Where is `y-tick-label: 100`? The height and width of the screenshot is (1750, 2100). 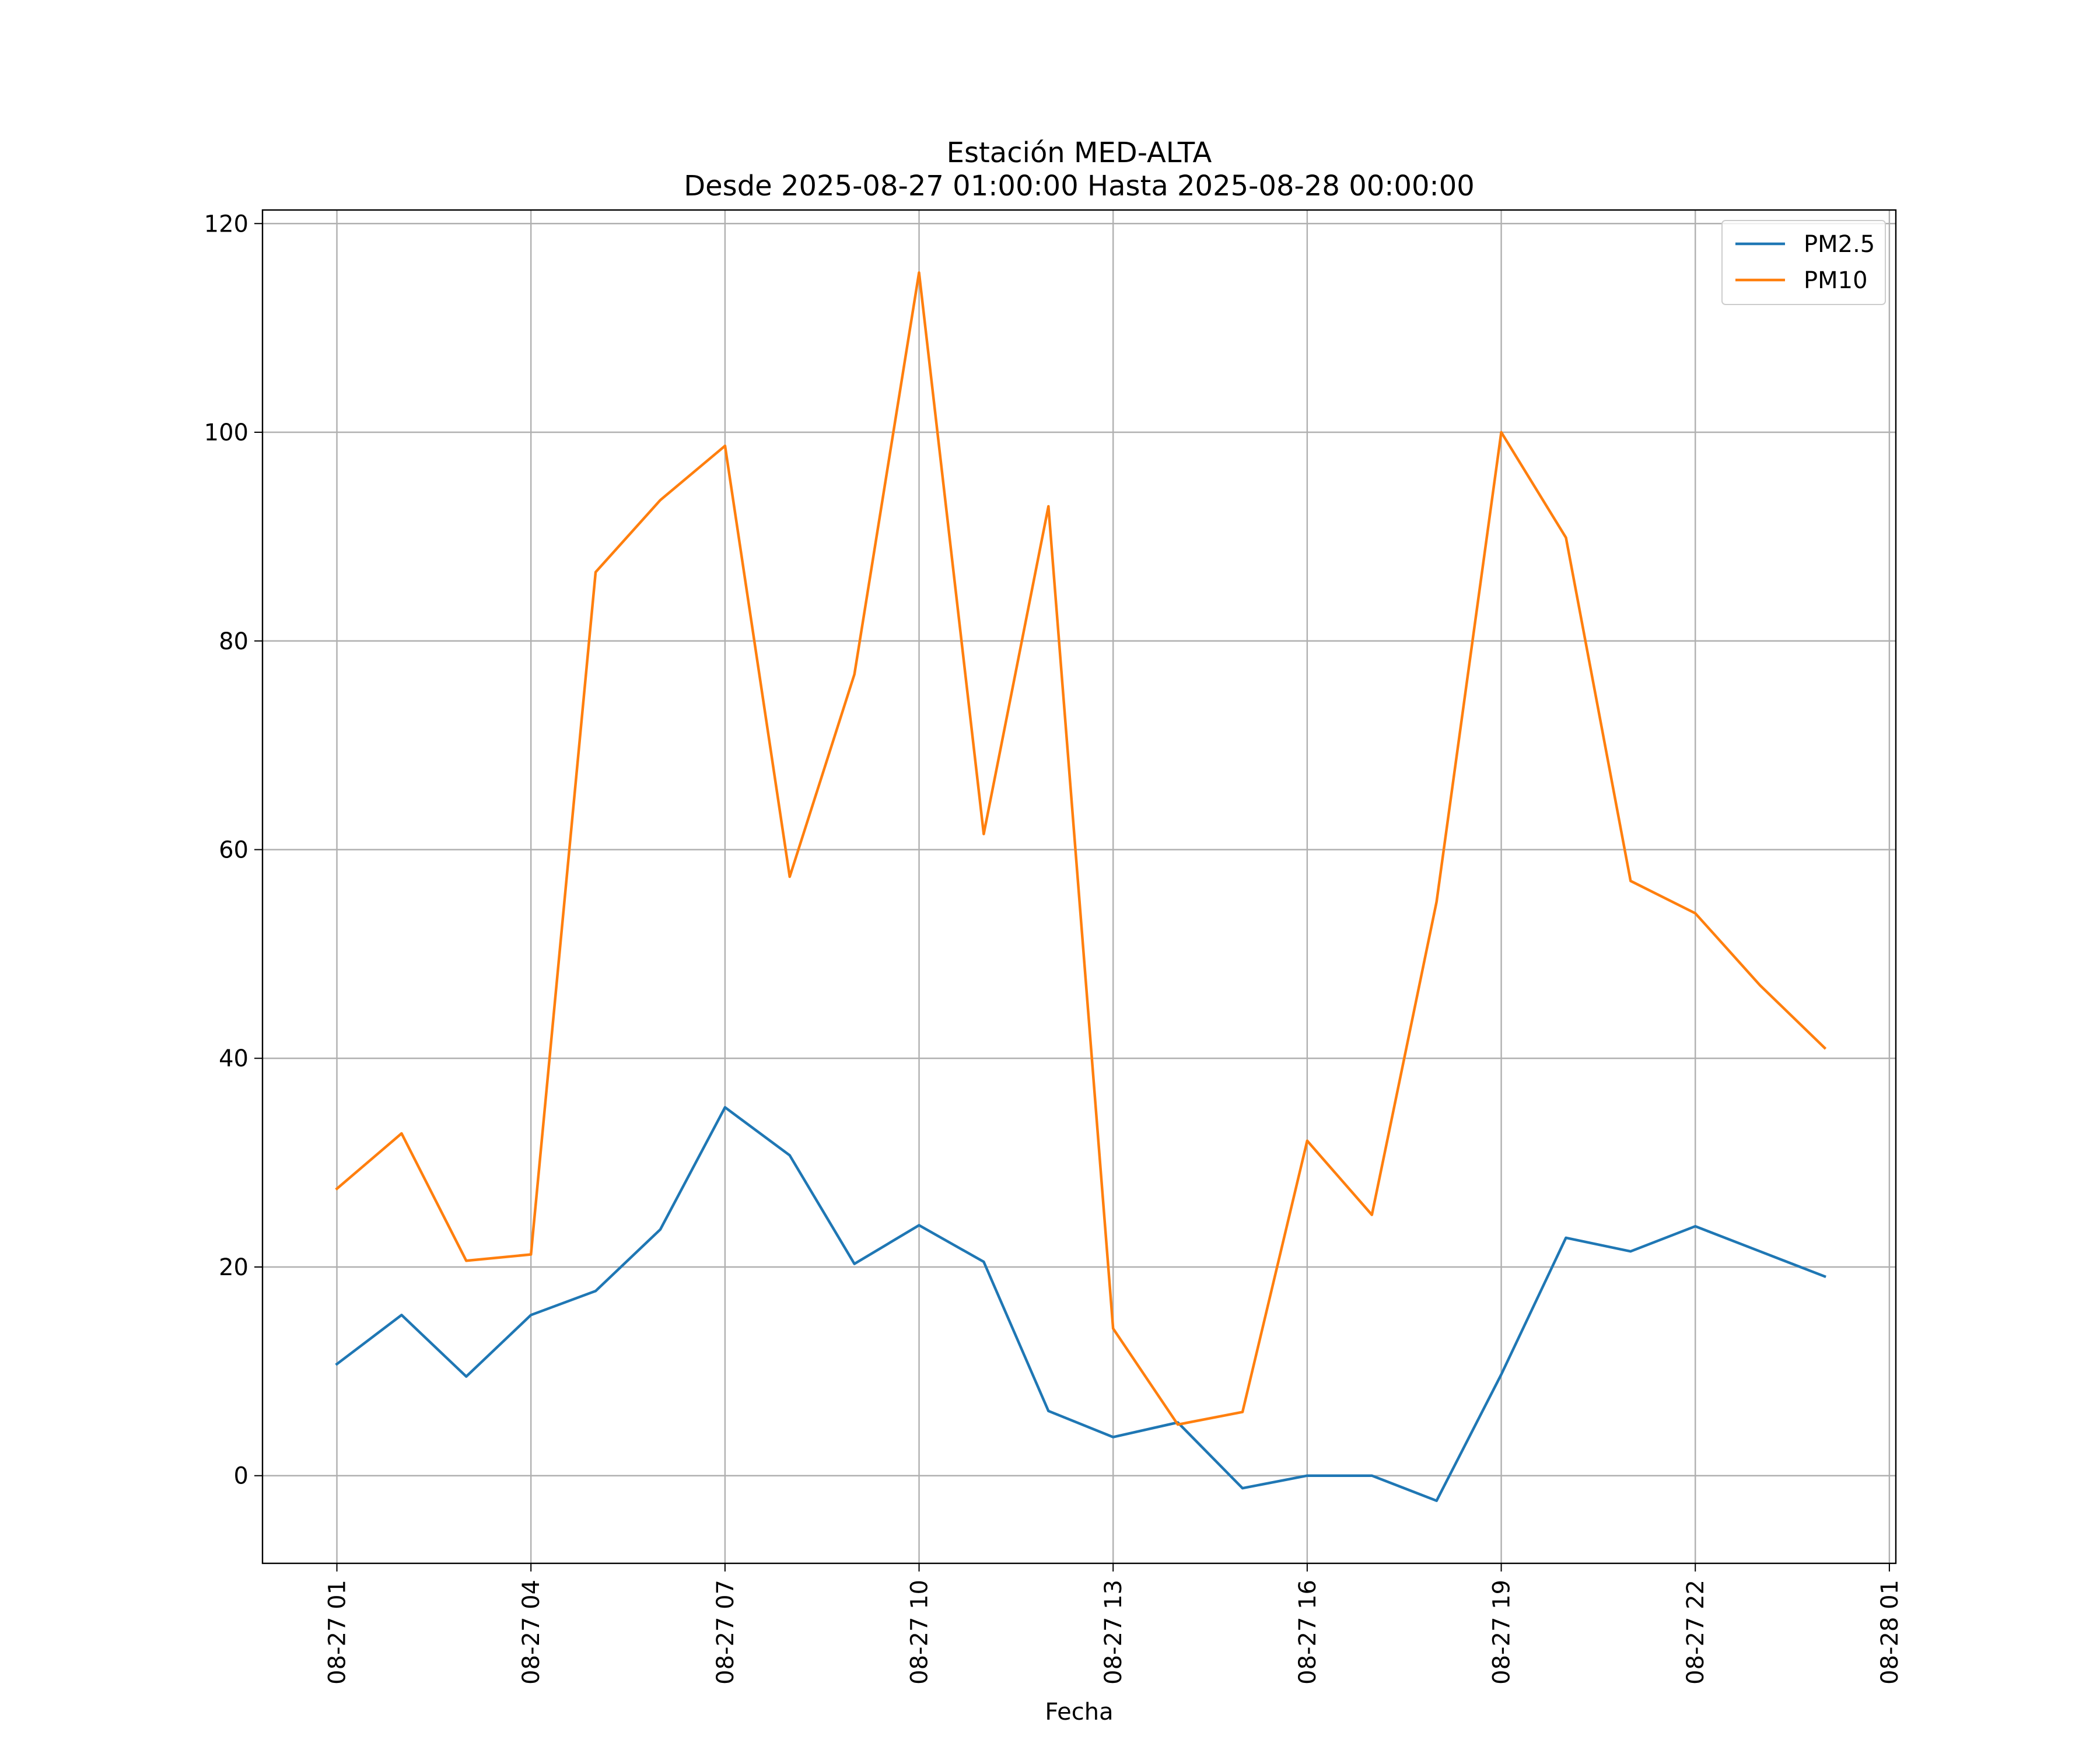
y-tick-label: 100 is located at coordinates (226, 432).